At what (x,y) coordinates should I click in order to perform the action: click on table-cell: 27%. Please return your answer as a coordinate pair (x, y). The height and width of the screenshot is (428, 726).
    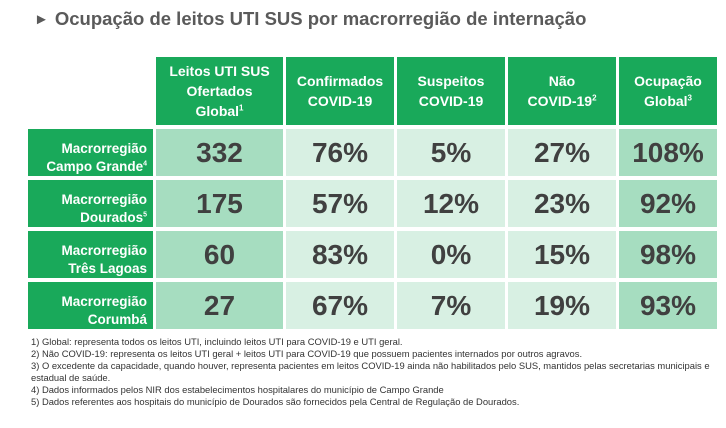
    Looking at the image, I should click on (562, 152).